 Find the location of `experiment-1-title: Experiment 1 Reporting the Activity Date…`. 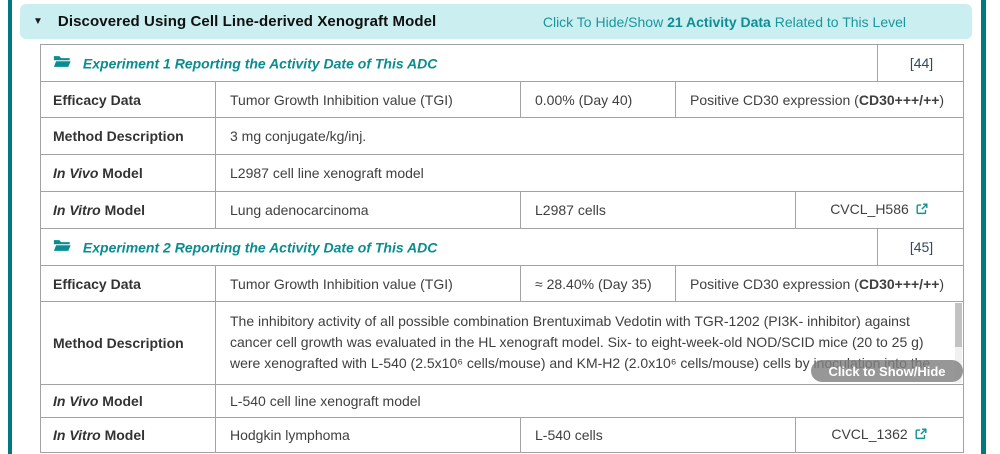

experiment-1-title: Experiment 1 Reporting the Activity Date… is located at coordinates (260, 63).